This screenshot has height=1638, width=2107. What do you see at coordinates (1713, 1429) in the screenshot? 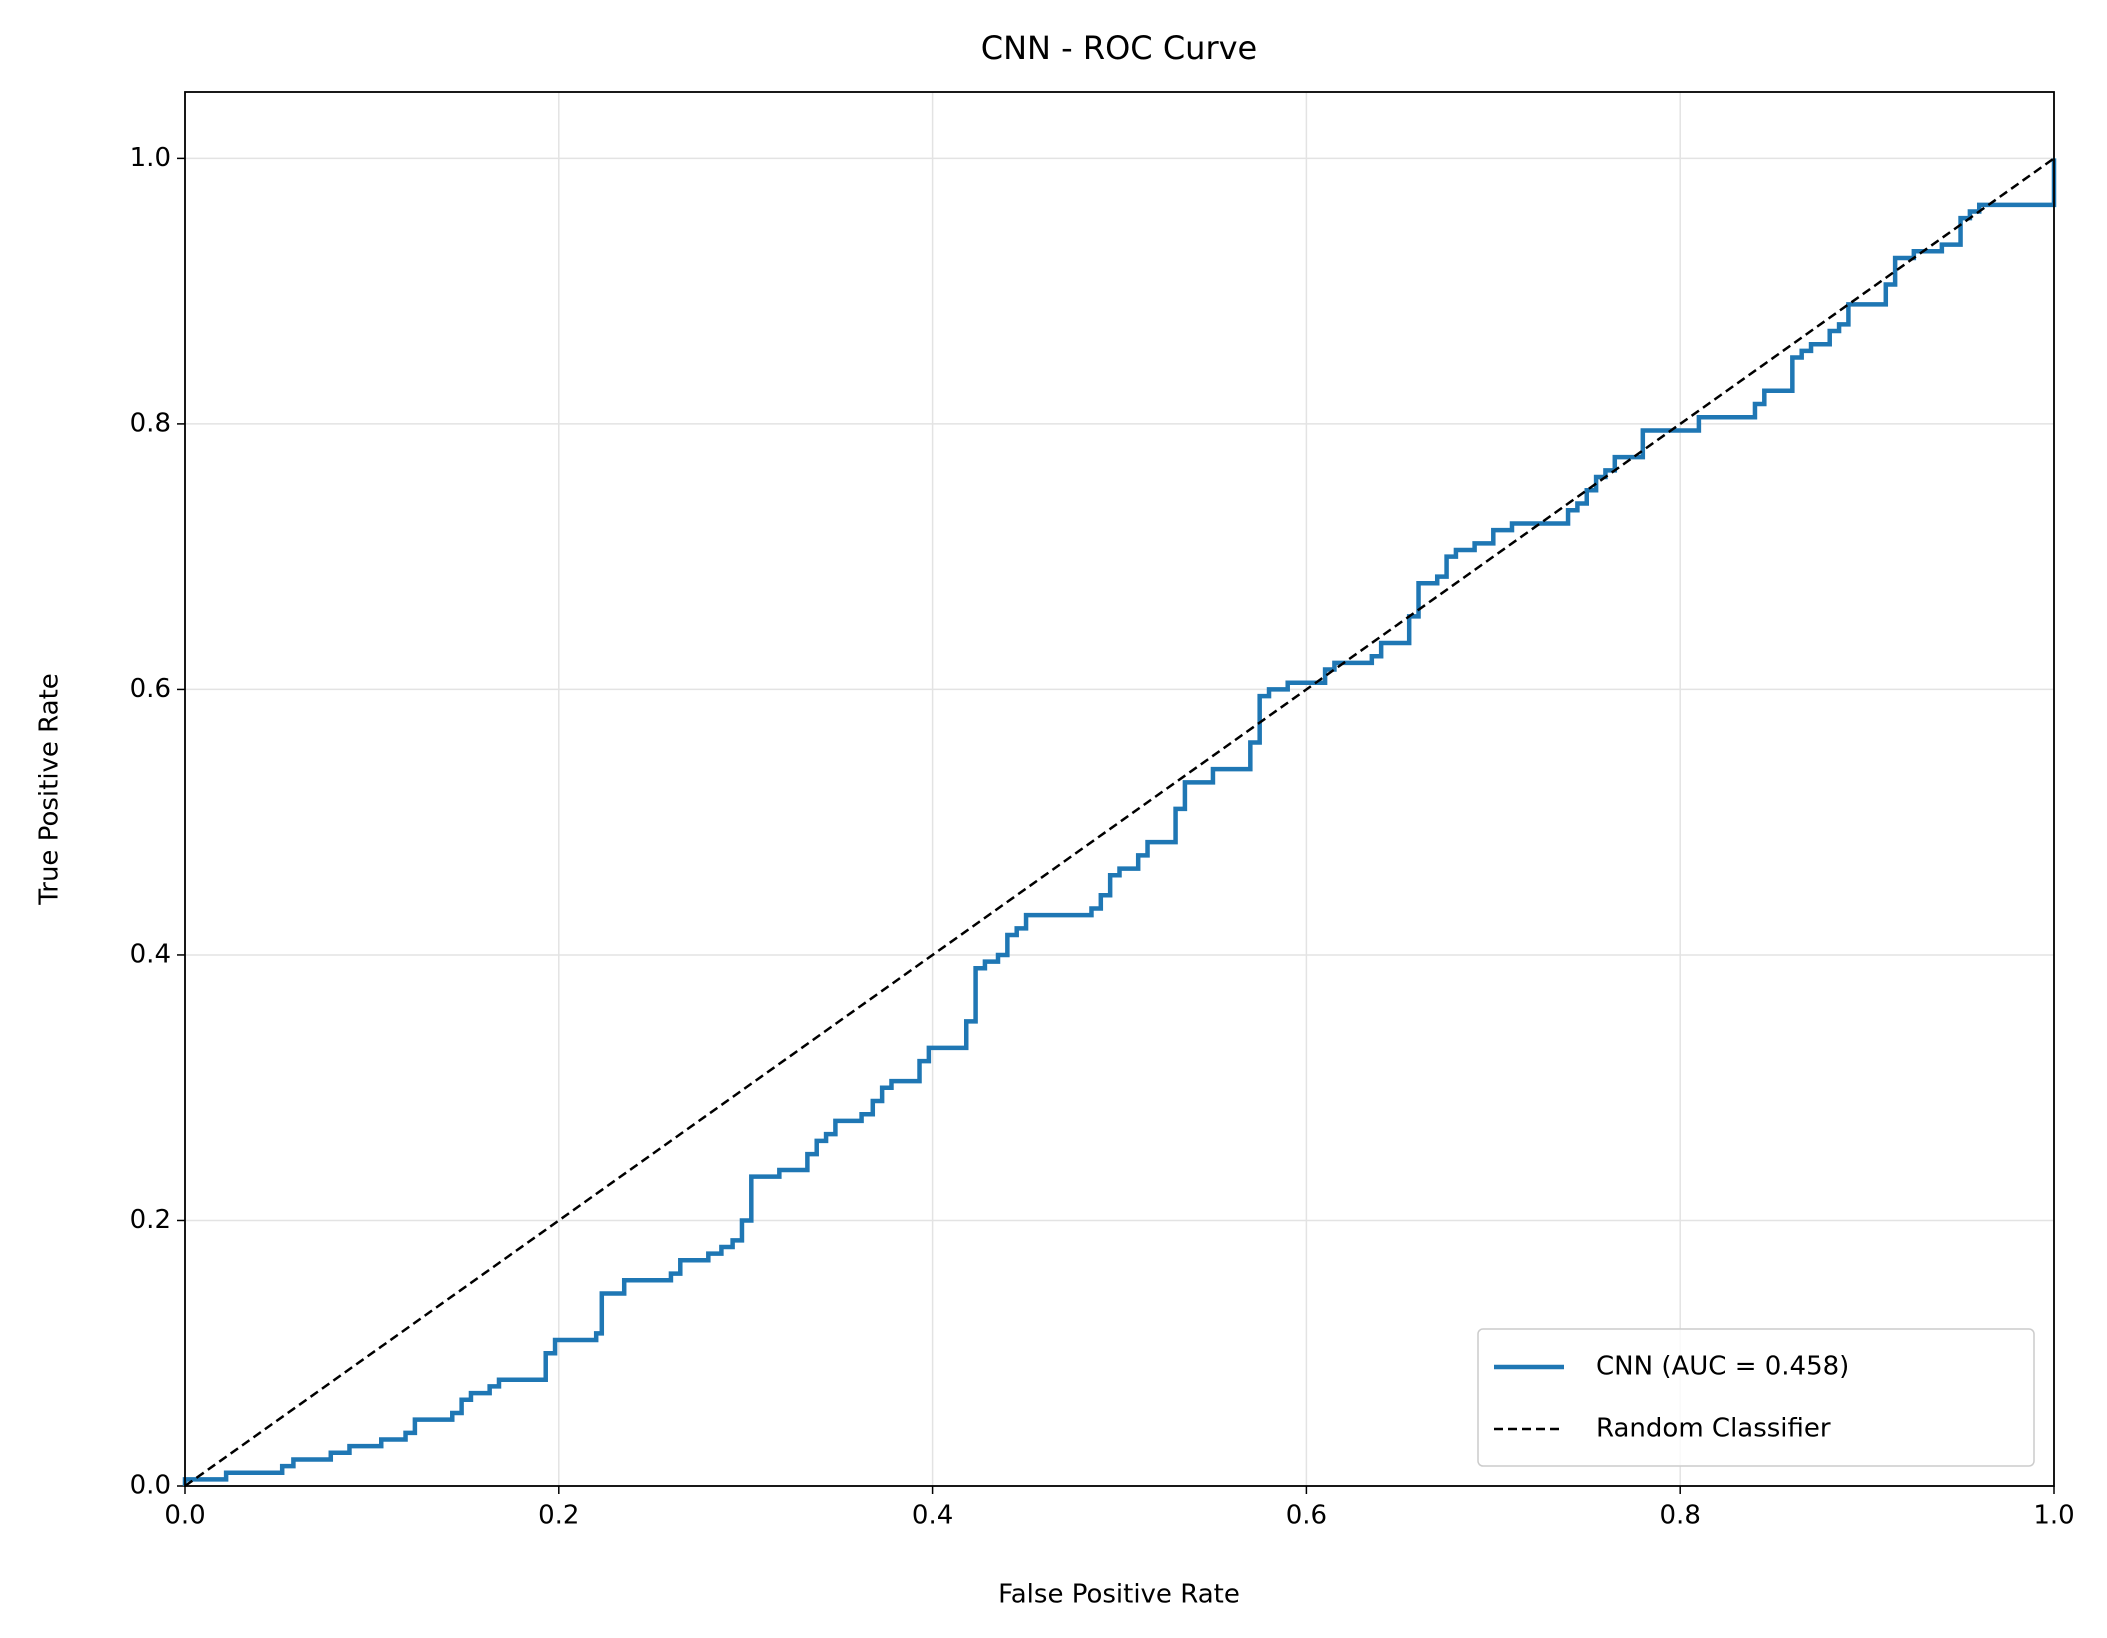
I see `legend-label: Random Classifier` at bounding box center [1713, 1429].